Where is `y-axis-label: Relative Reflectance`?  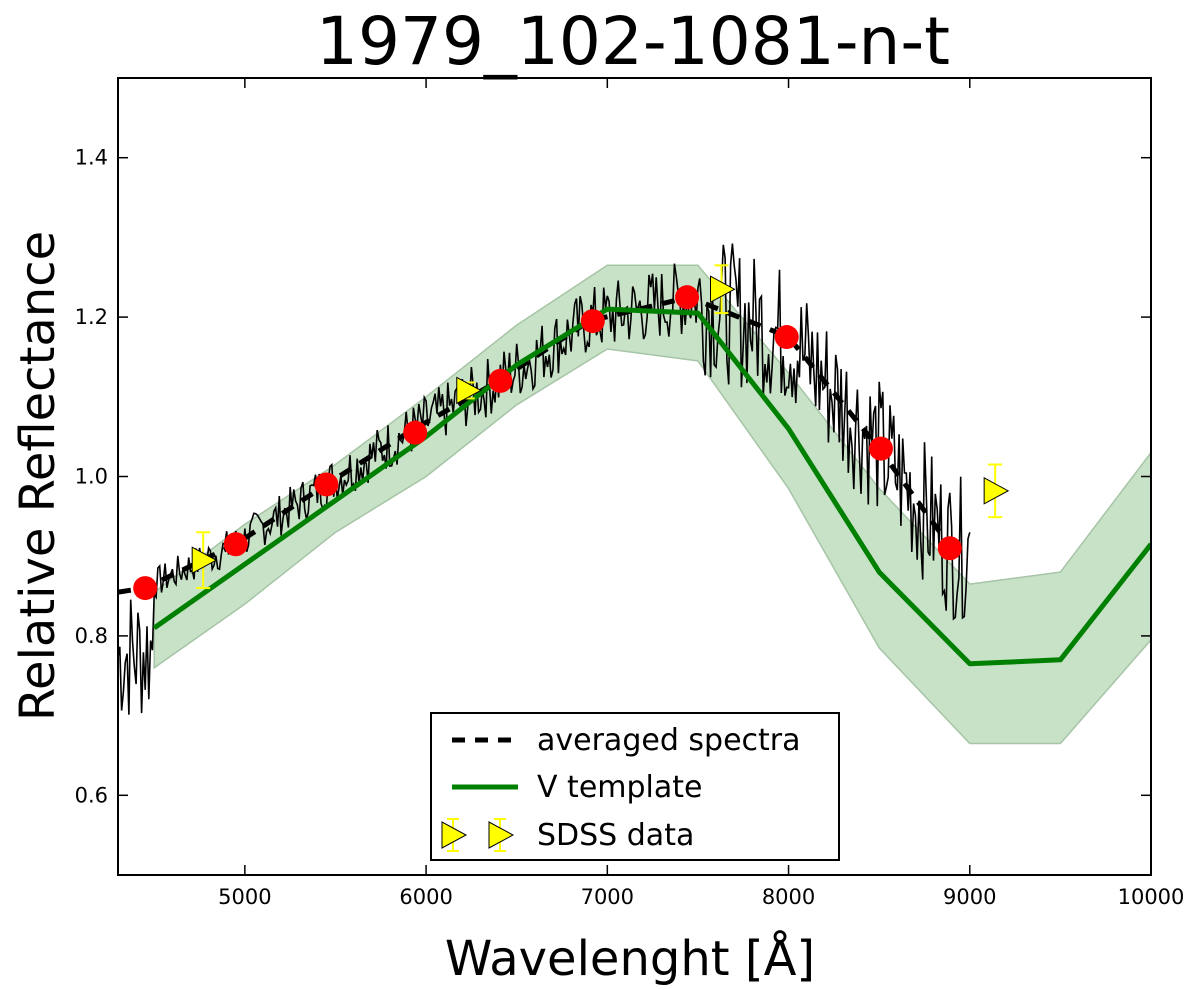
y-axis-label: Relative Reflectance is located at coordinates (38, 476).